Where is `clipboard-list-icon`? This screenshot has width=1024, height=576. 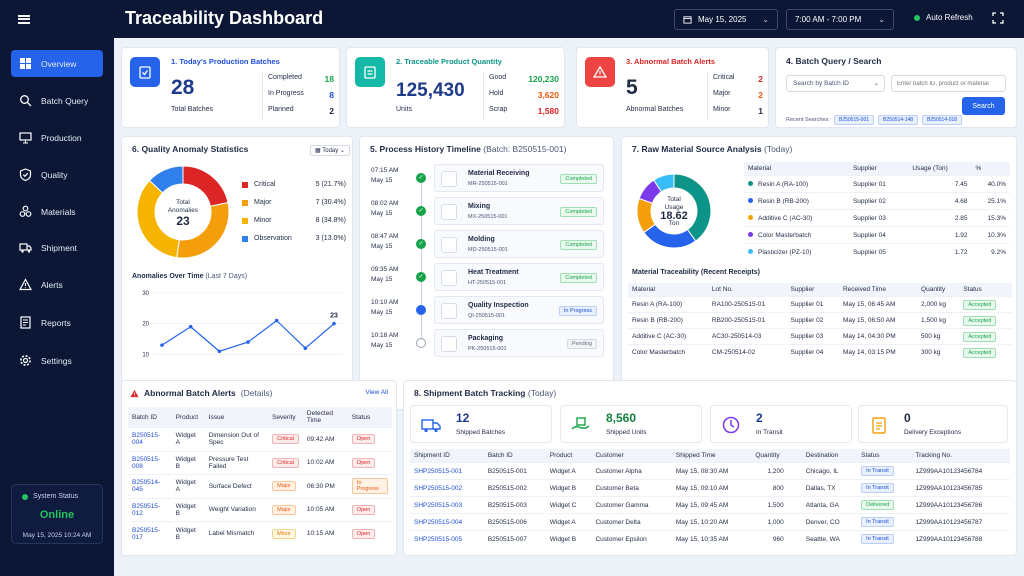 clipboard-list-icon is located at coordinates (370, 72).